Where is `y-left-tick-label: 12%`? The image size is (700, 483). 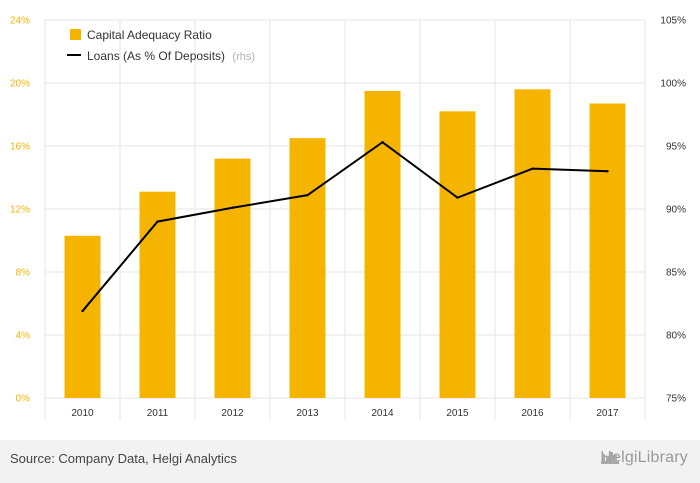
y-left-tick-label: 12% is located at coordinates (20, 210).